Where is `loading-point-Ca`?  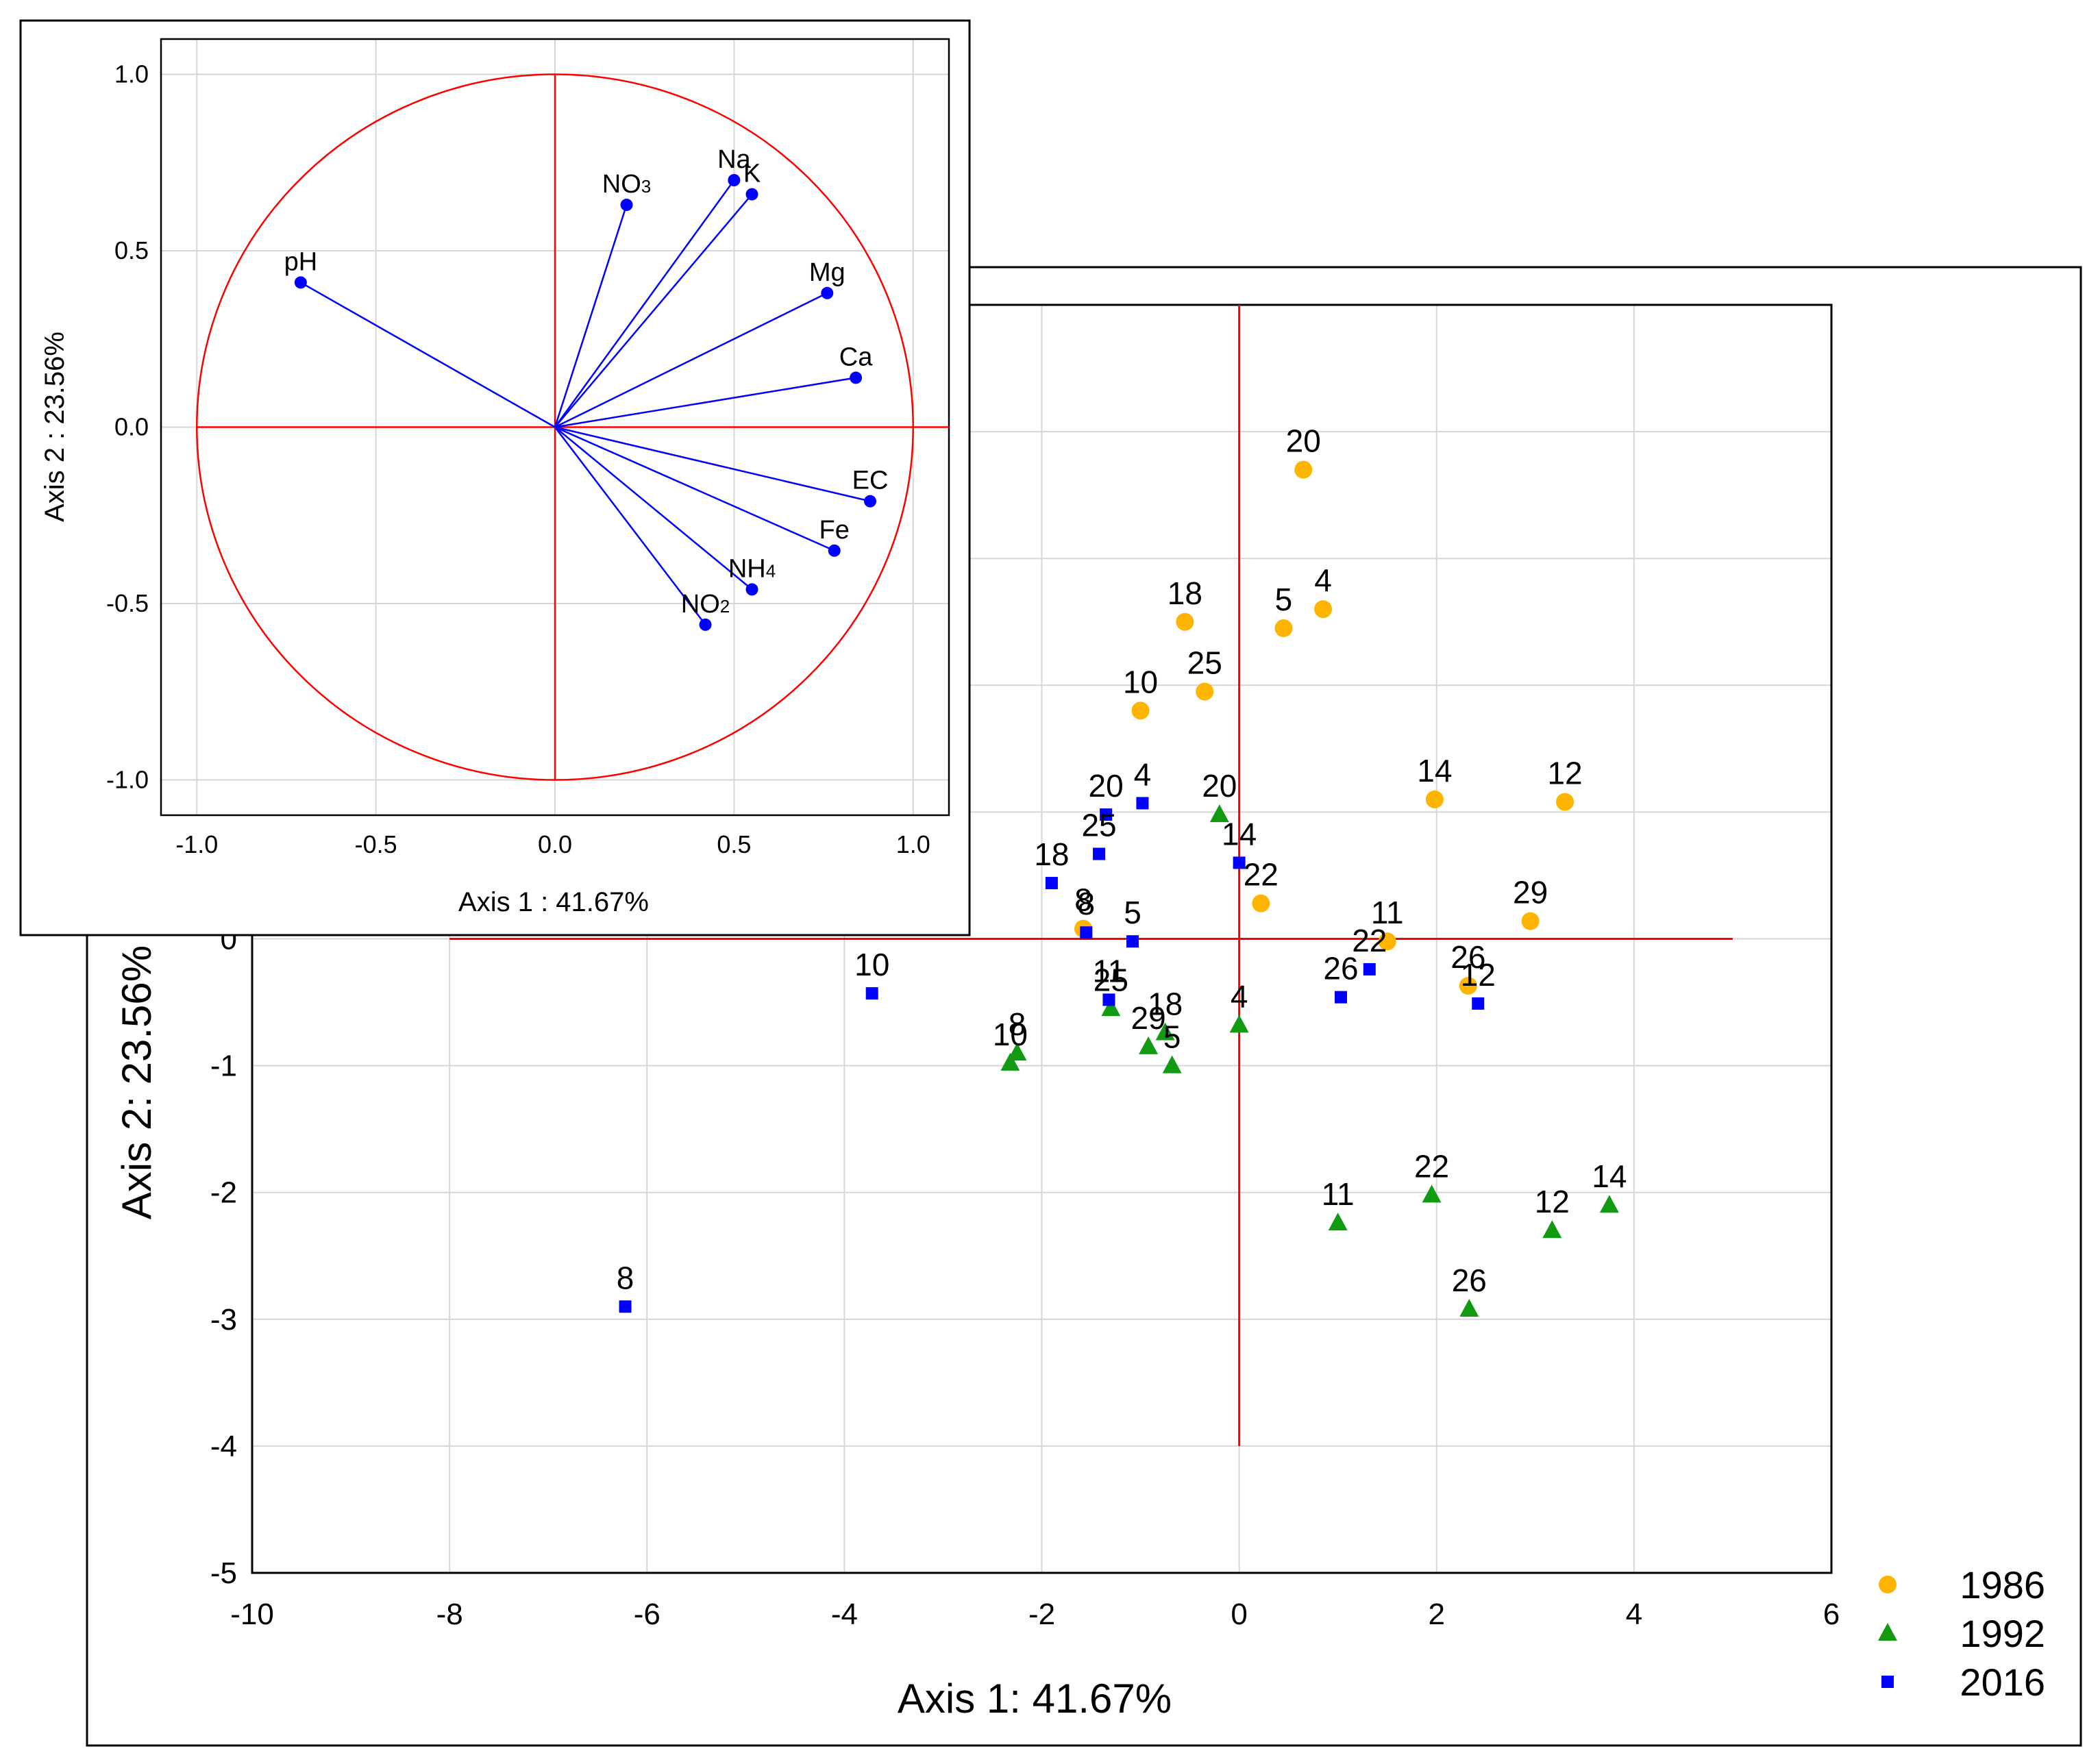 loading-point-Ca is located at coordinates (857, 378).